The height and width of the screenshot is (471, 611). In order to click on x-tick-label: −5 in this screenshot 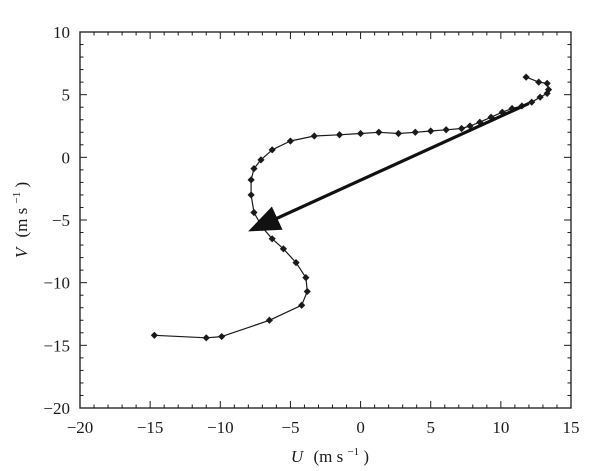, I will do `click(290, 427)`.